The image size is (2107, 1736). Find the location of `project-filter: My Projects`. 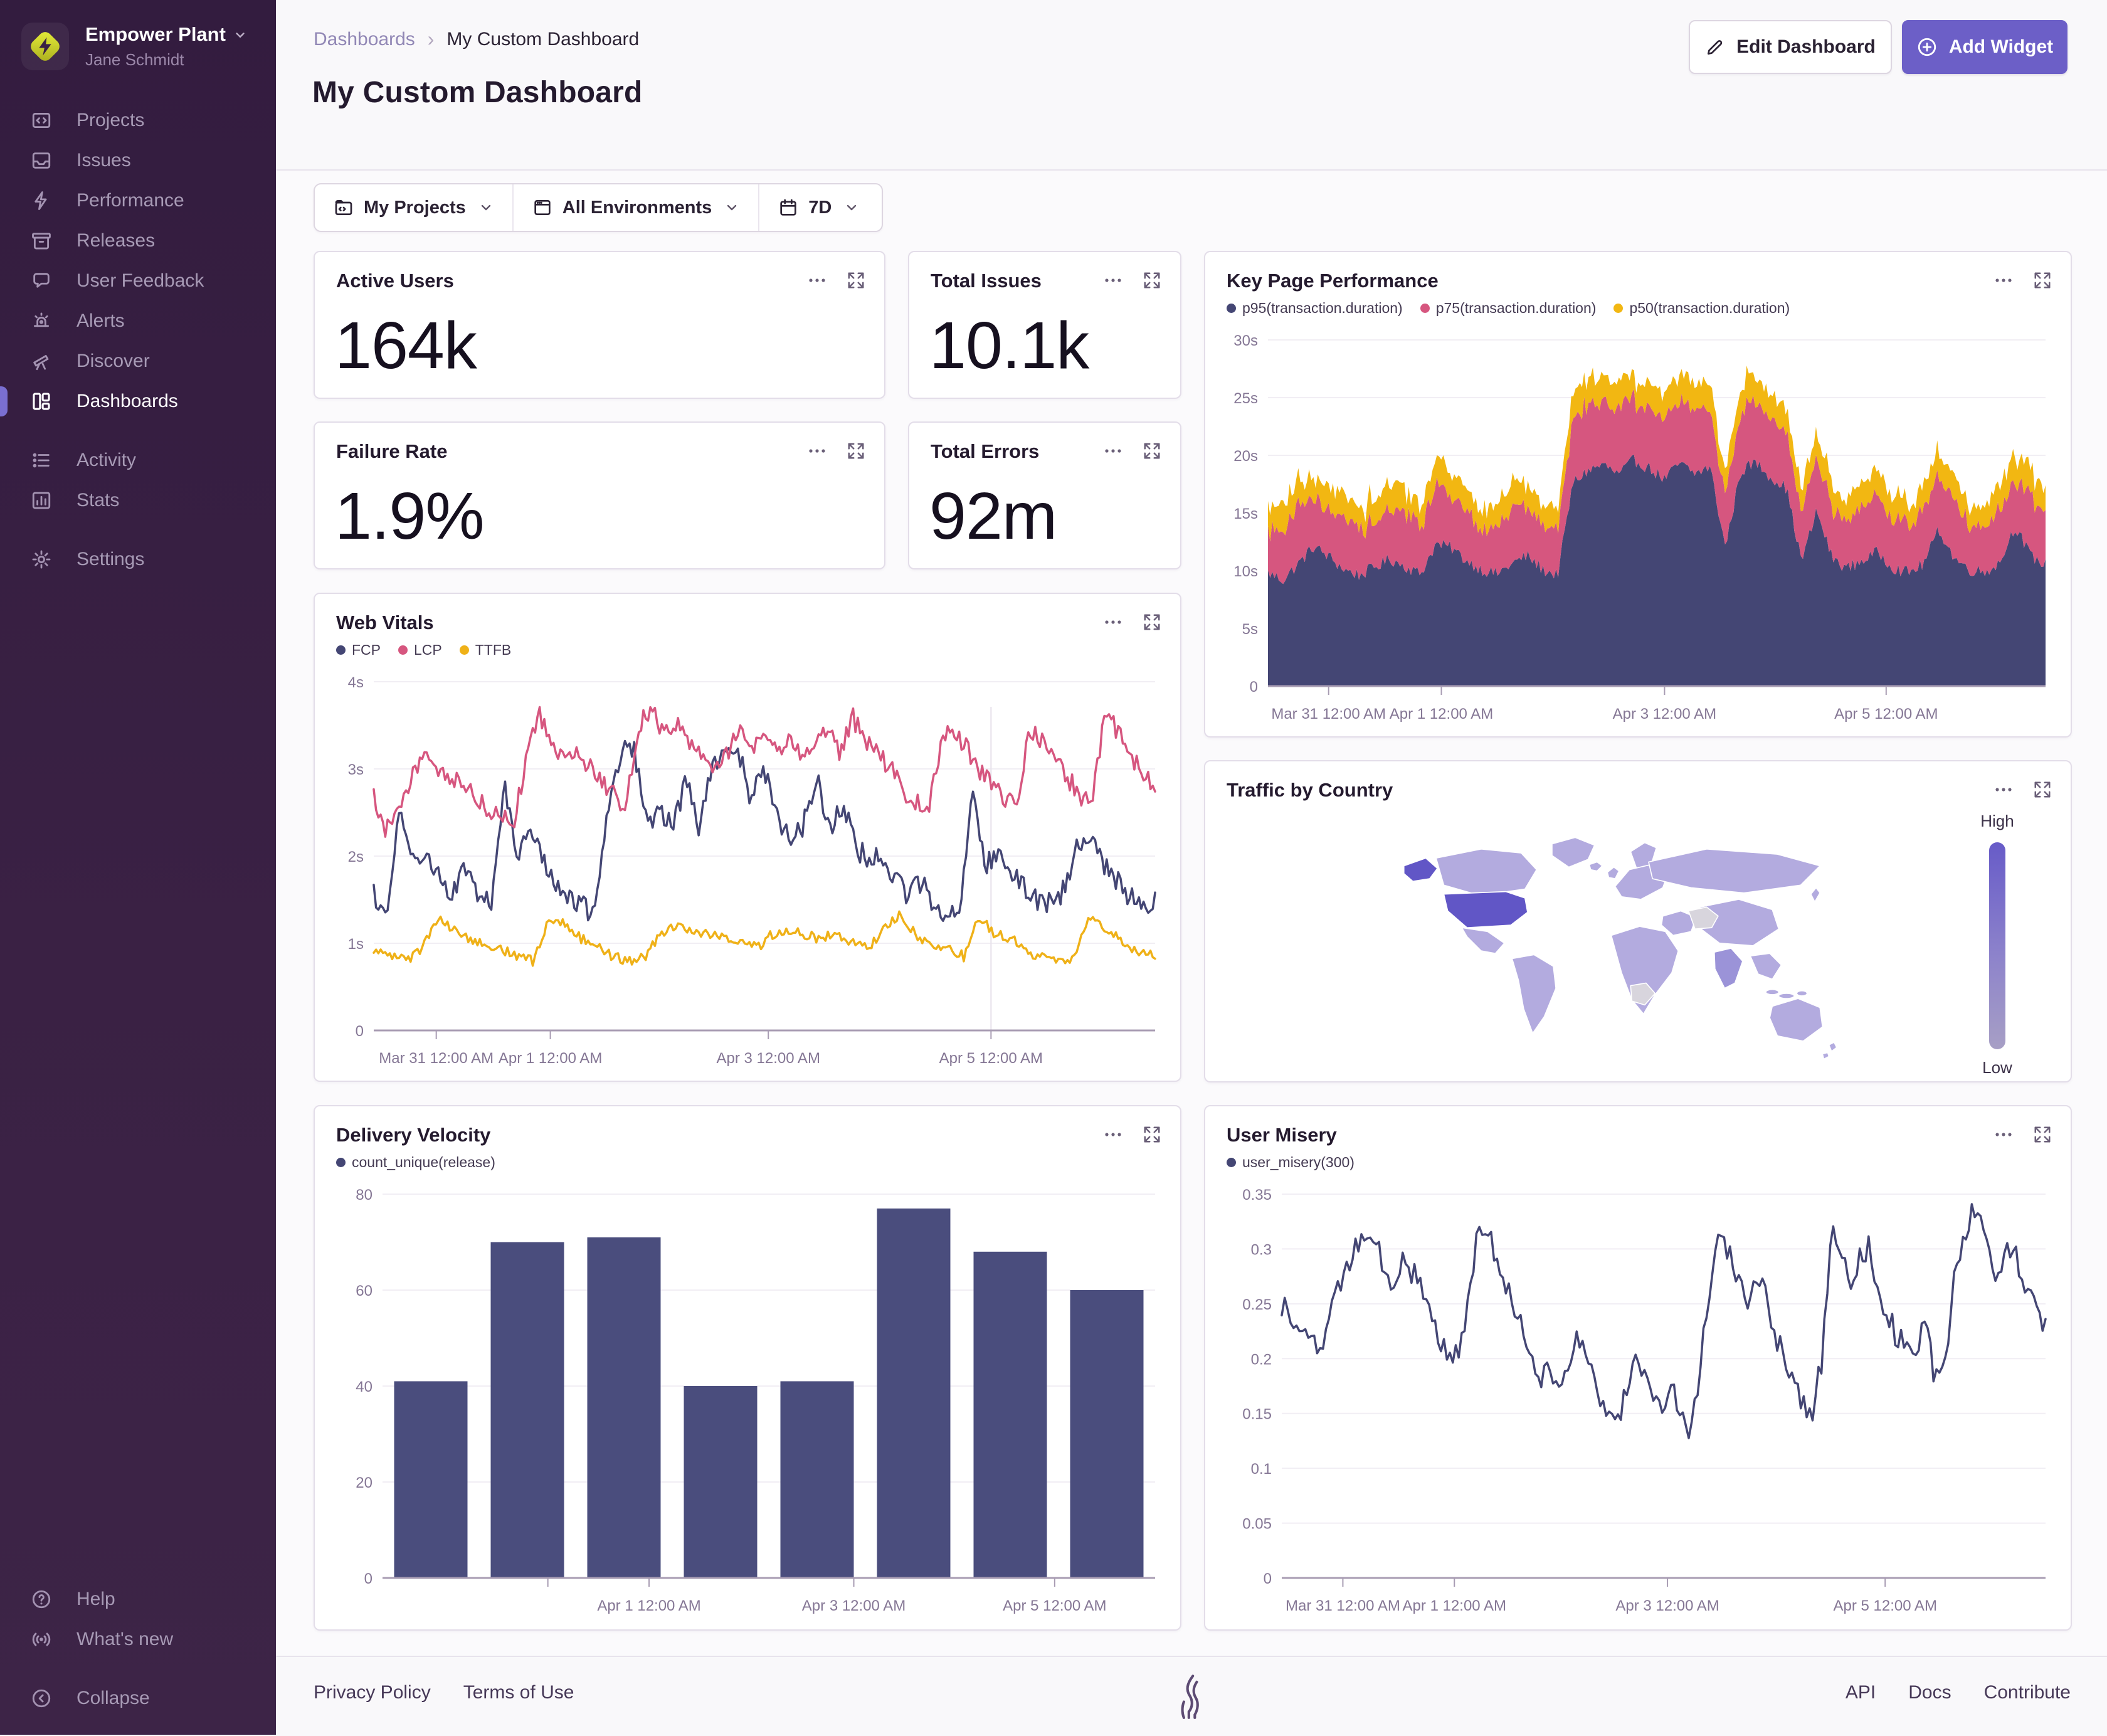

project-filter: My Projects is located at coordinates (413, 208).